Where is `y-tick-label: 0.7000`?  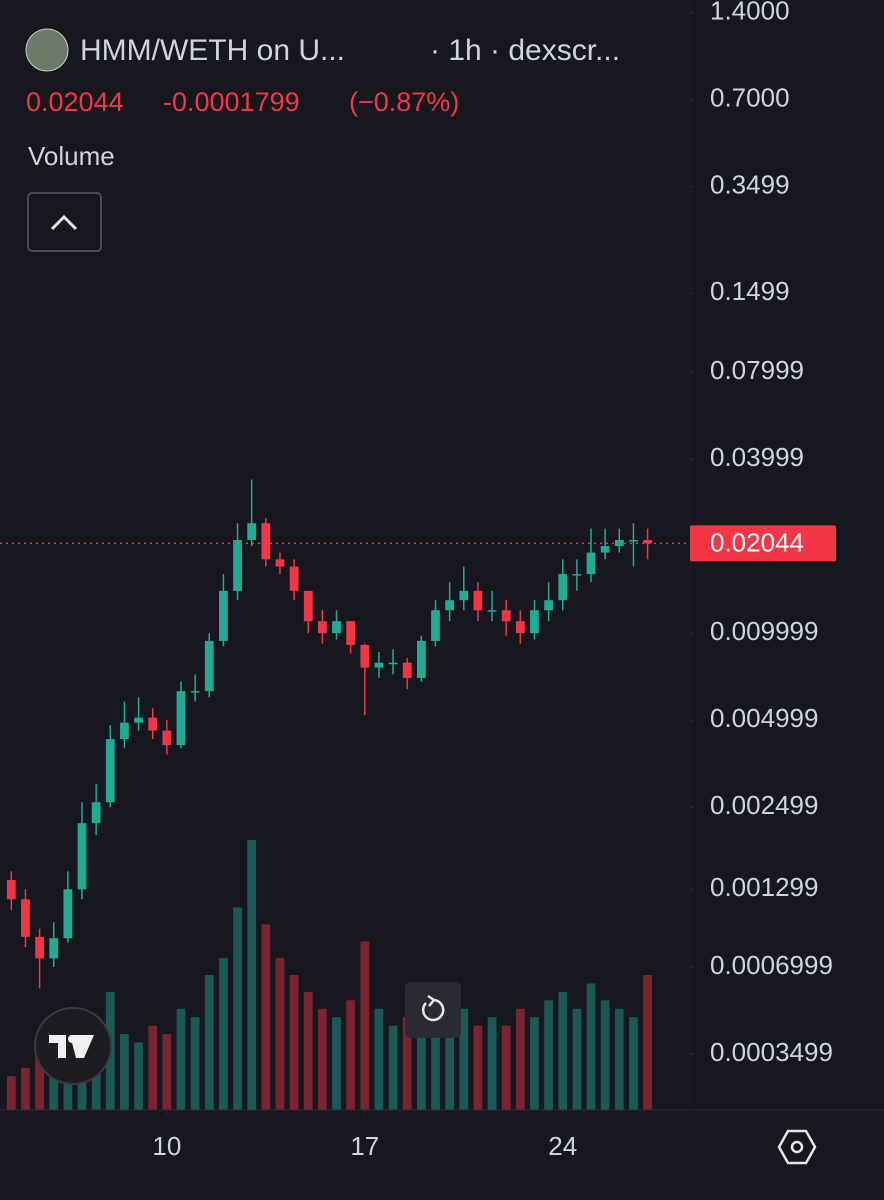 y-tick-label: 0.7000 is located at coordinates (750, 98).